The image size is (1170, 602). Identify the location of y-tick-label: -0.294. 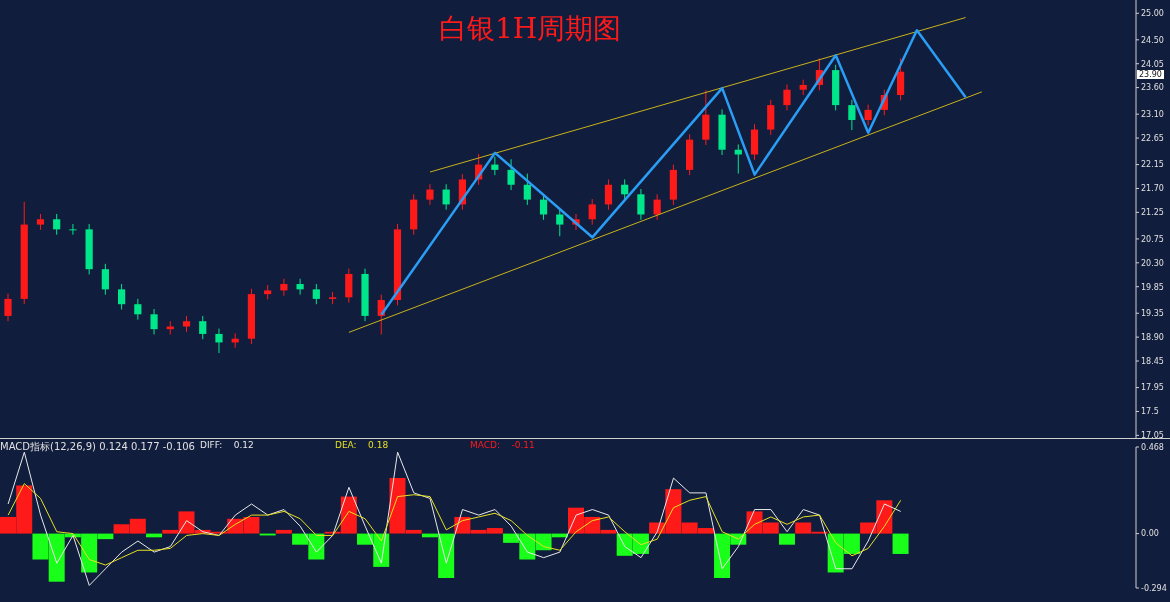
(1154, 588).